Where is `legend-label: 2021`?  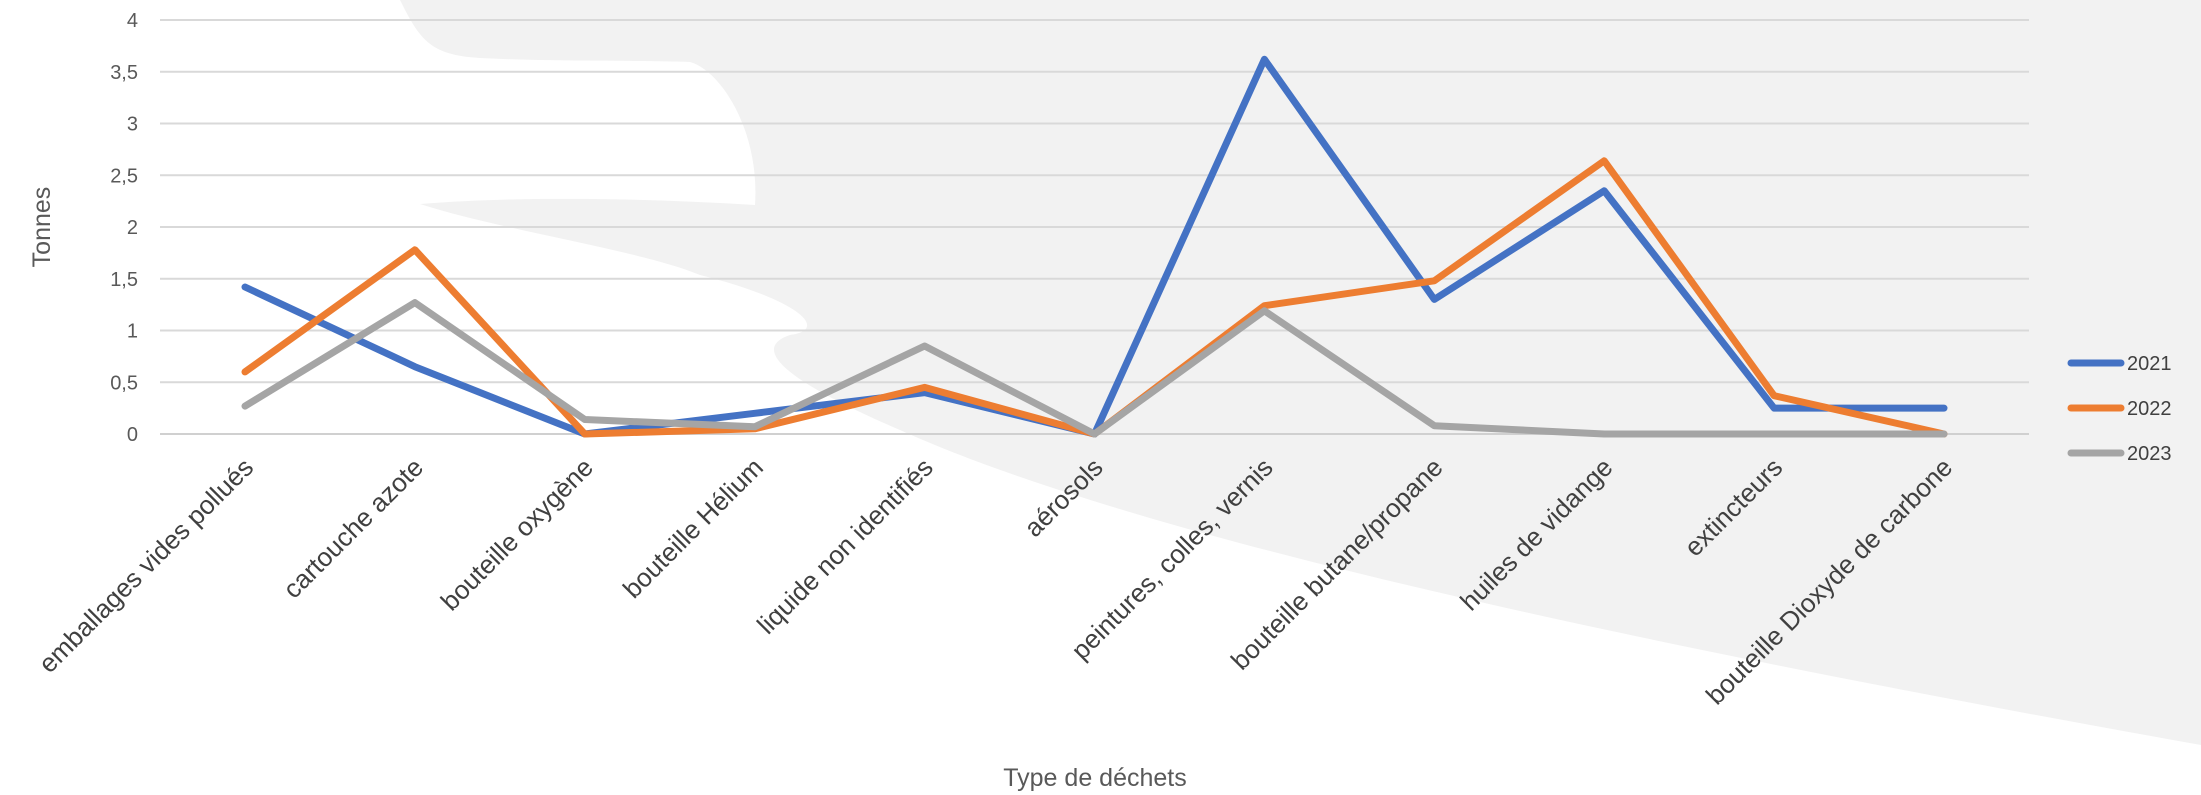 legend-label: 2021 is located at coordinates (2149, 364).